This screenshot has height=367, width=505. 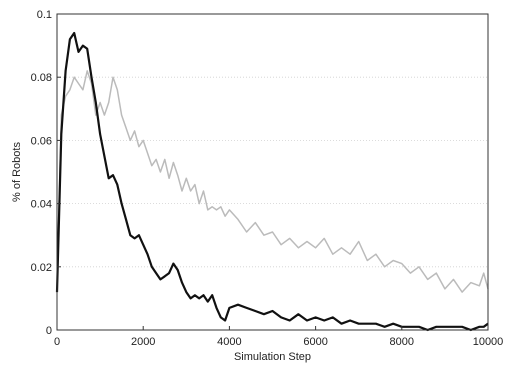 What do you see at coordinates (488, 342) in the screenshot?
I see `x-tick-label: 10000` at bounding box center [488, 342].